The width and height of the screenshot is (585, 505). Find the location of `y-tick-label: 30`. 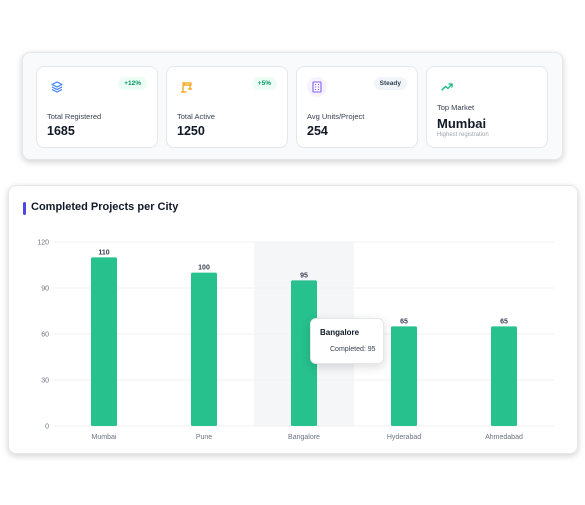

y-tick-label: 30 is located at coordinates (45, 381).